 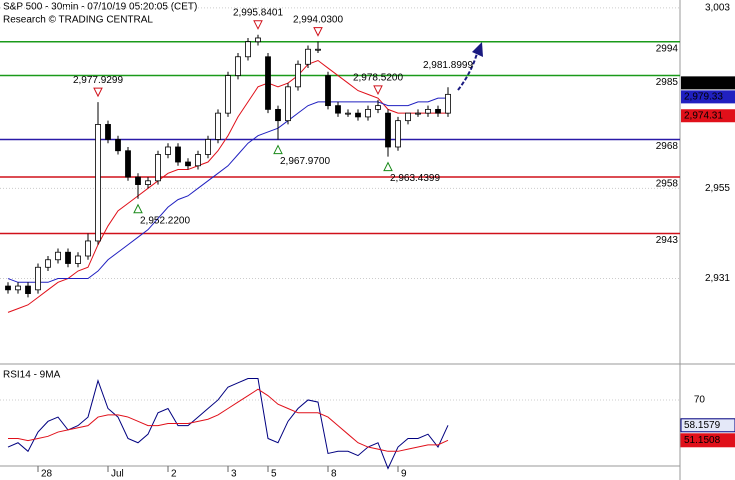 What do you see at coordinates (667, 240) in the screenshot?
I see `level-label: 2943` at bounding box center [667, 240].